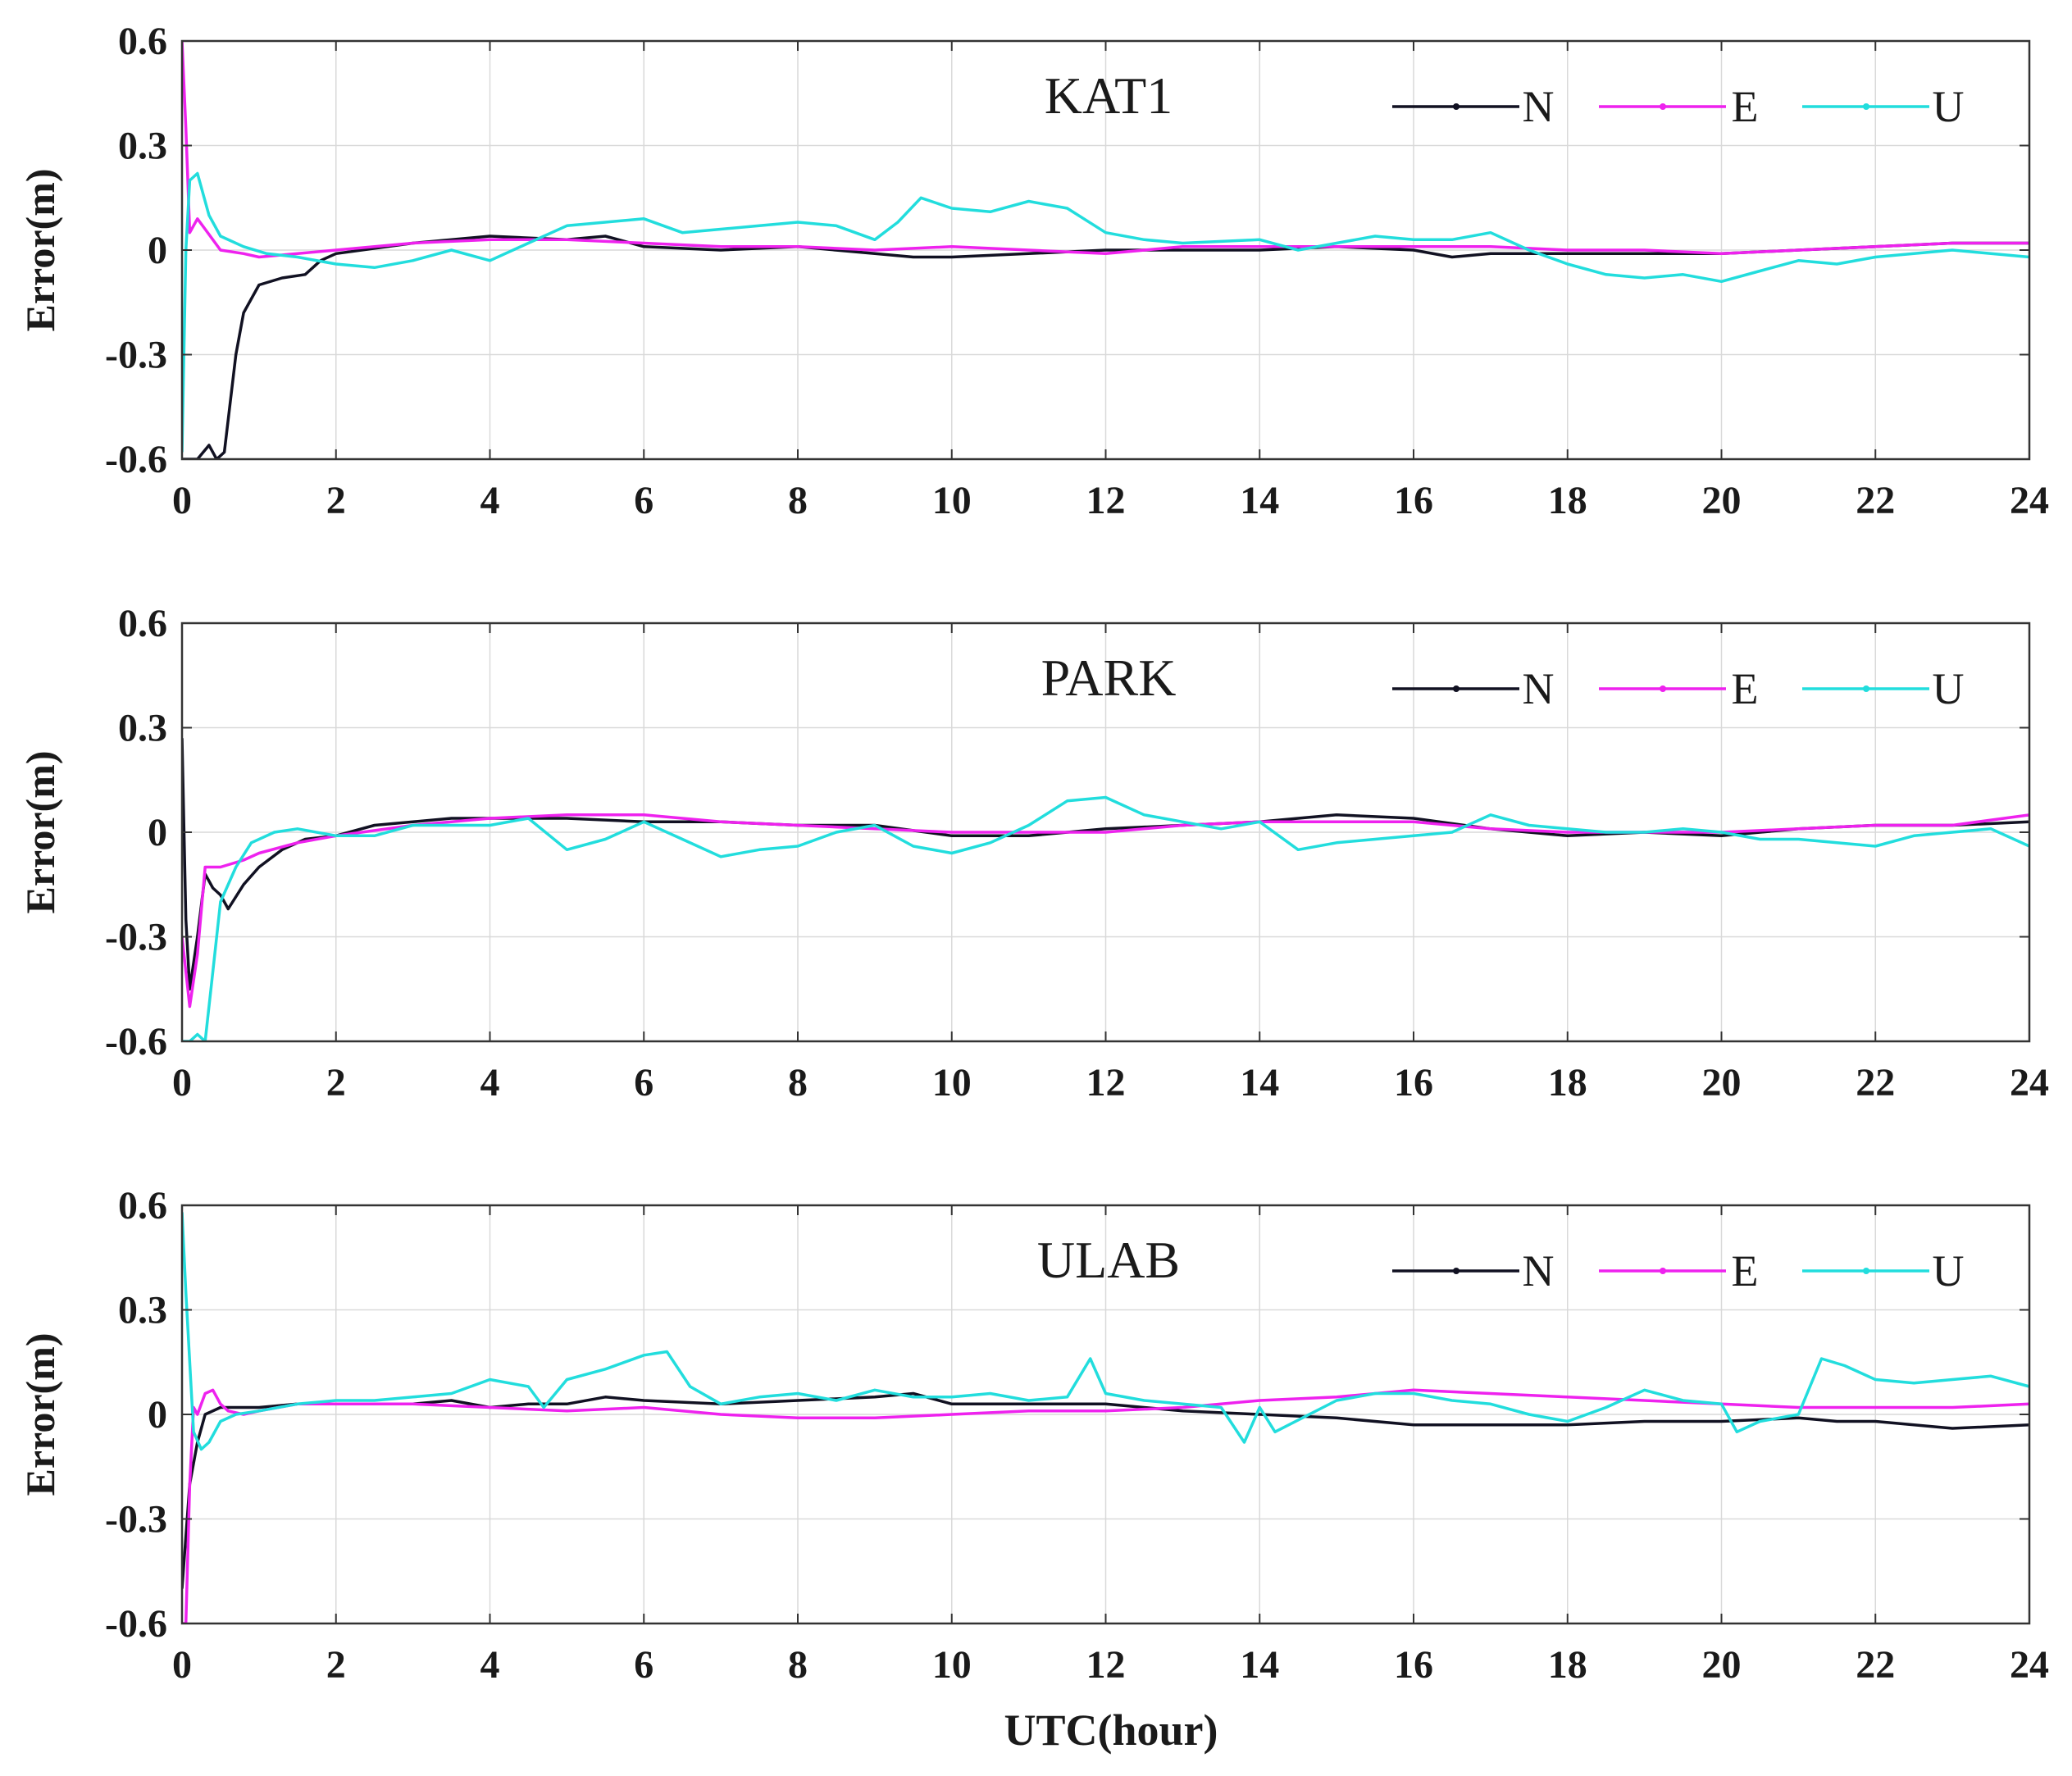 The height and width of the screenshot is (1776, 2072). I want to click on x-axis-label: UTC(hour), so click(1111, 1730).